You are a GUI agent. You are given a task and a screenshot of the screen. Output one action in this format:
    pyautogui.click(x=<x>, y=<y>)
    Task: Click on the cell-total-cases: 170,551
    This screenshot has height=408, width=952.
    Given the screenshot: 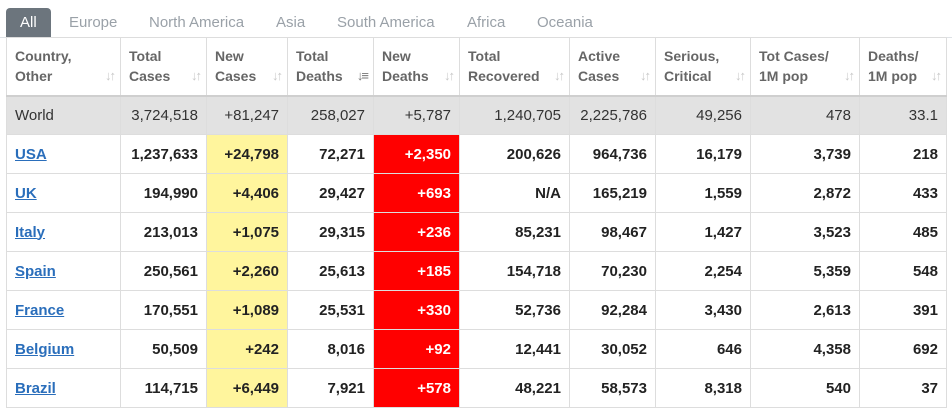 What is the action you would take?
    pyautogui.click(x=163, y=310)
    